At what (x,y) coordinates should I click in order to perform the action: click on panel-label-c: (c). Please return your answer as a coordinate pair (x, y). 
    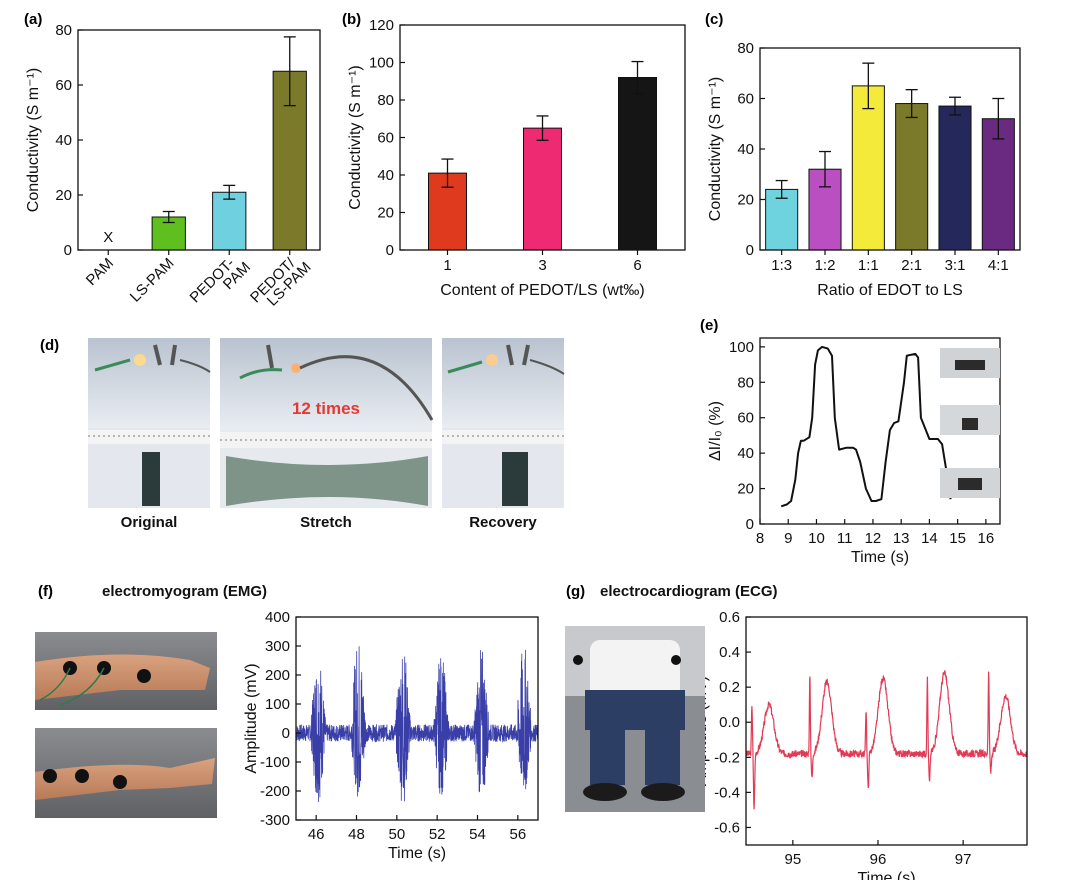
    Looking at the image, I should click on (714, 19).